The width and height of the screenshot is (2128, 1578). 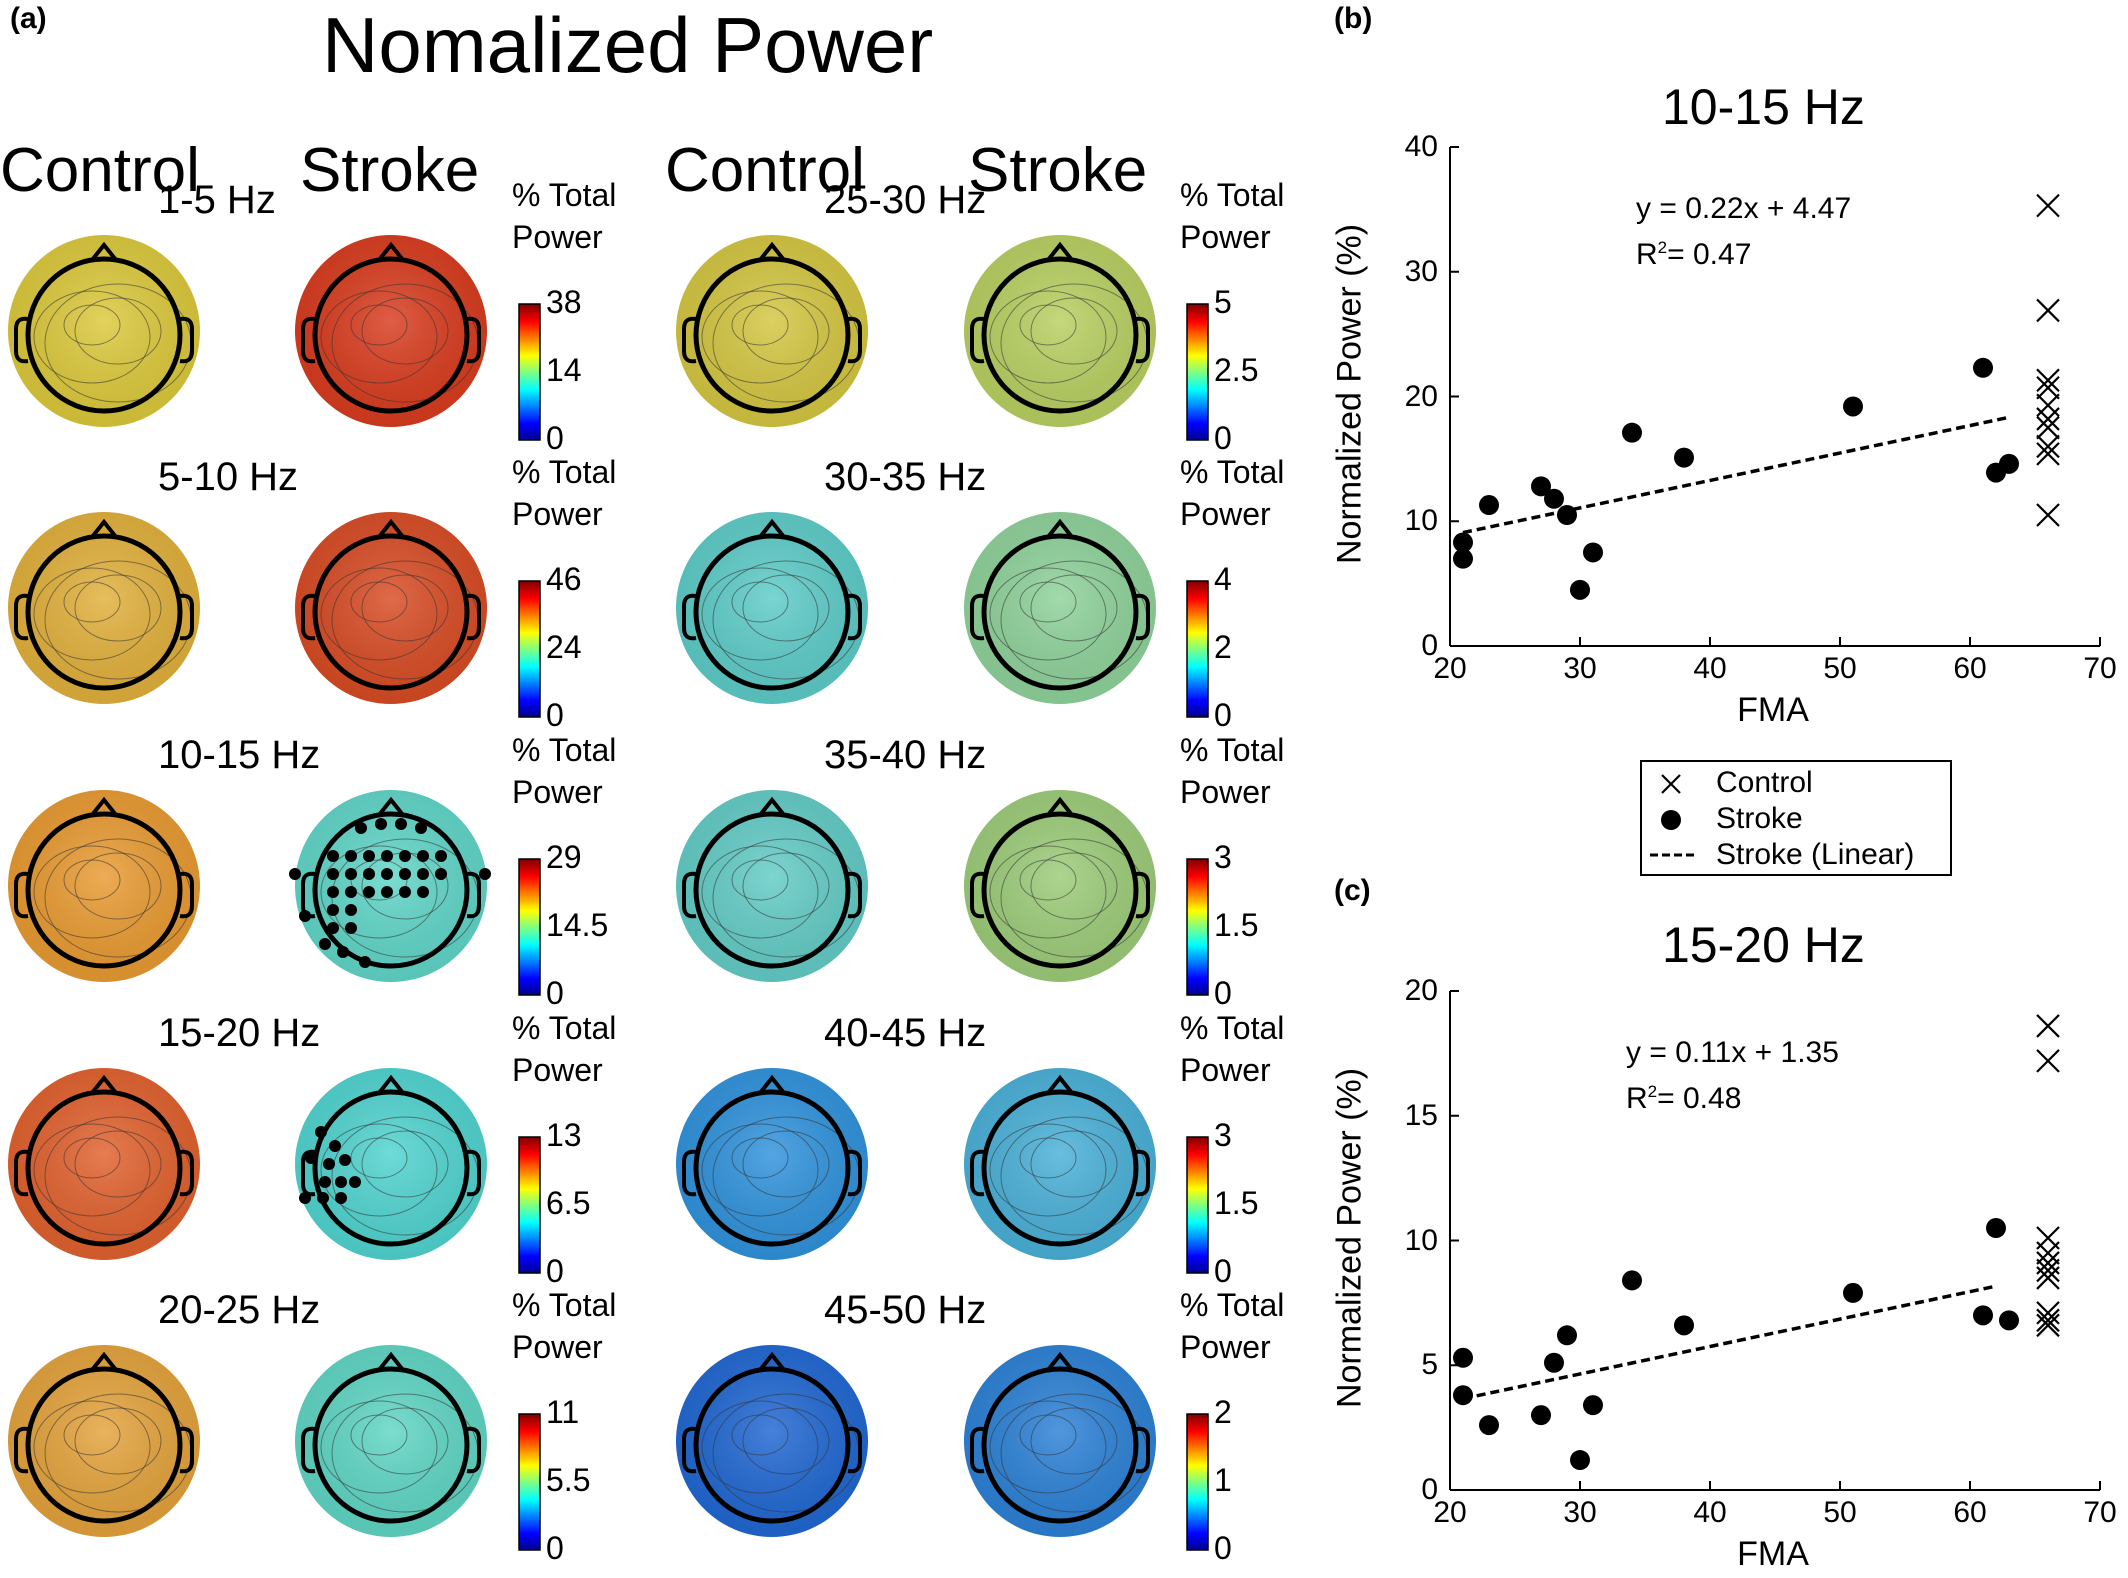 What do you see at coordinates (905, 477) in the screenshot?
I see `band-title-30-35 Hz: 30-35 Hz` at bounding box center [905, 477].